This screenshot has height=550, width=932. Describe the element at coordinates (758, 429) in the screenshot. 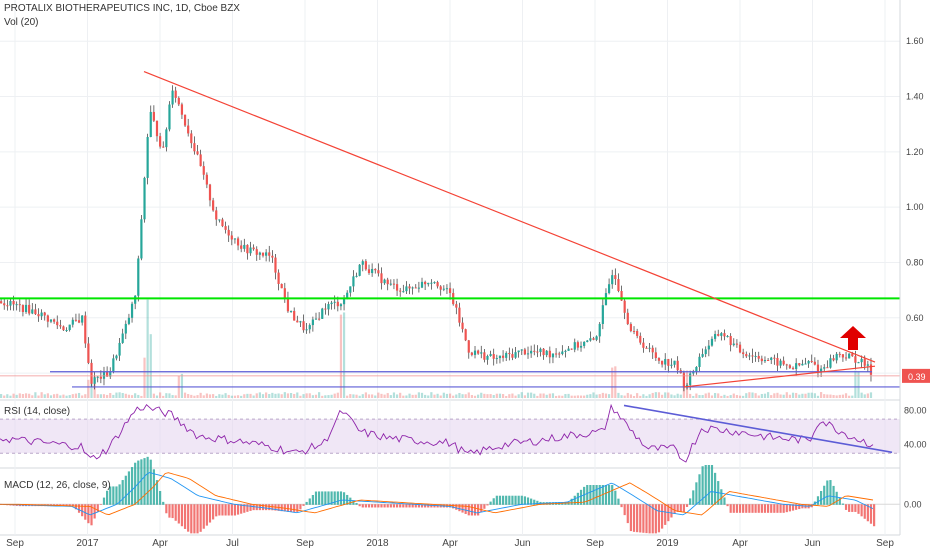

I see `rsi-trendline` at that location.